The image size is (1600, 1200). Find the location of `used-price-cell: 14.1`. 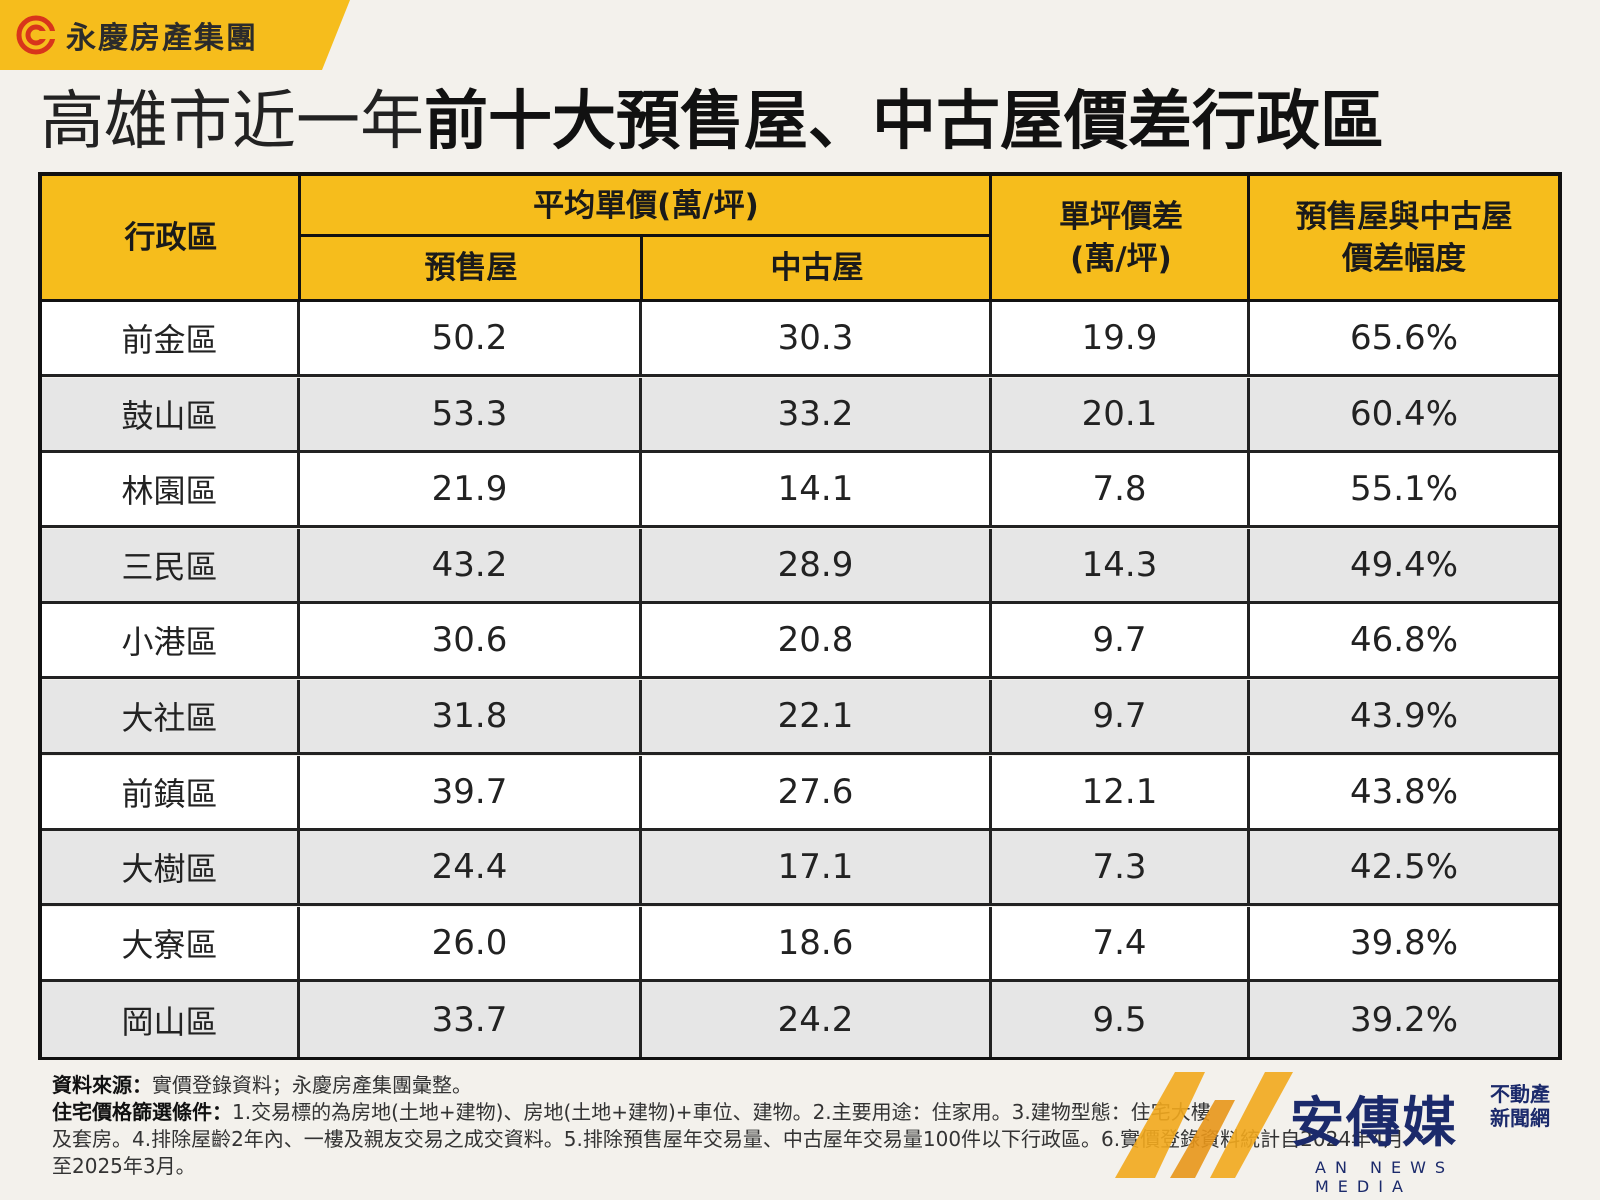

used-price-cell: 14.1 is located at coordinates (817, 489).